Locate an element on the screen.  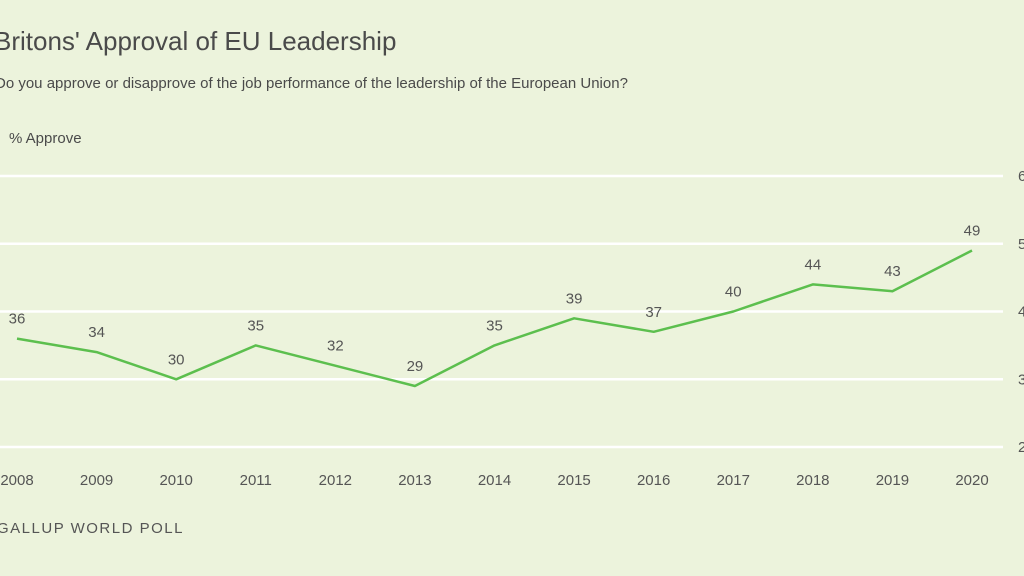
y-tick-label: 40 is located at coordinates (1021, 312).